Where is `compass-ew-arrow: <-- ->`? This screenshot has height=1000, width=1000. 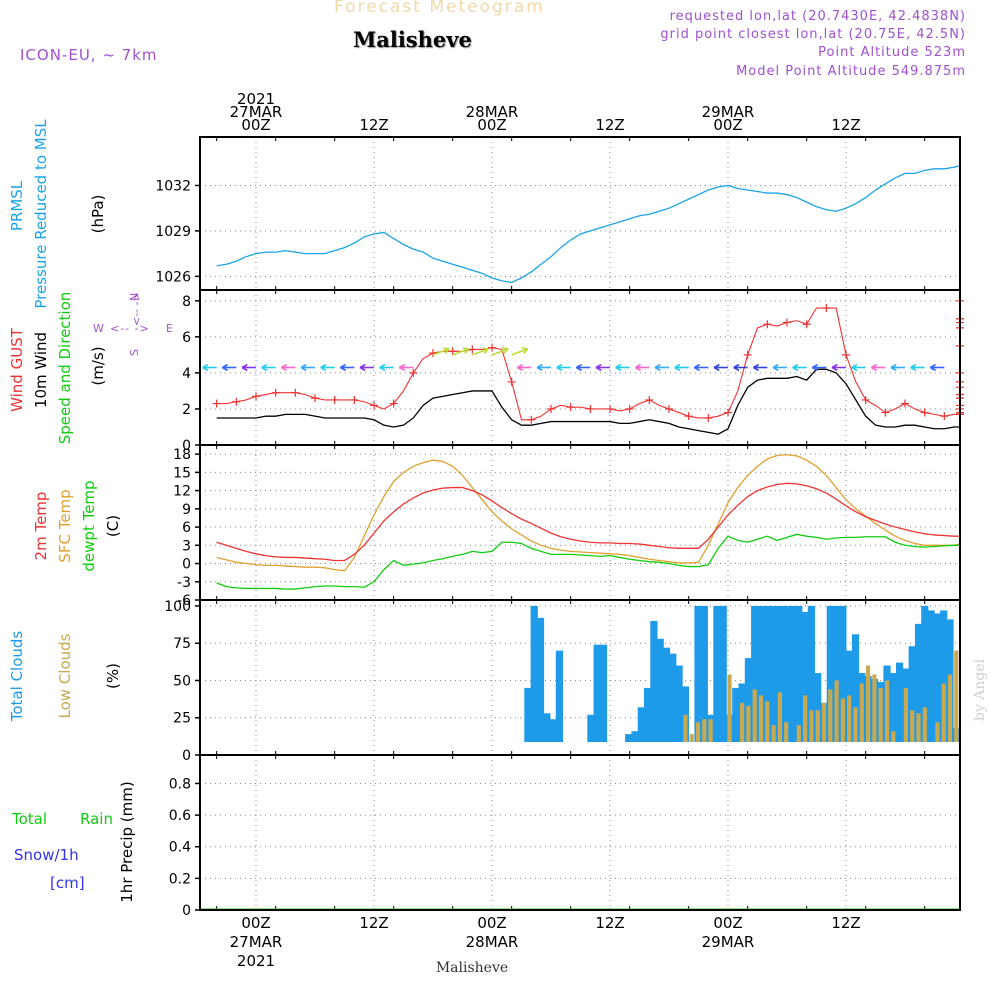 compass-ew-arrow: <-- -> is located at coordinates (130, 328).